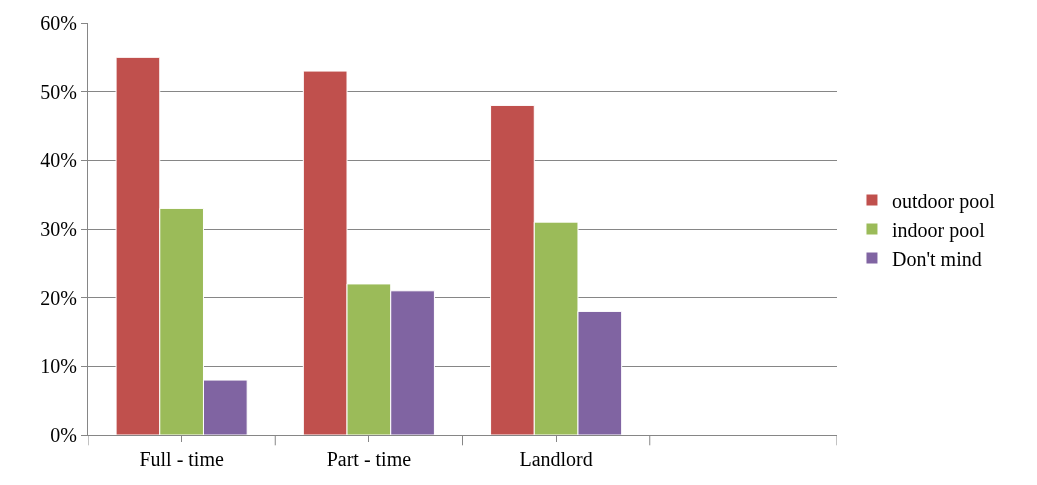  Describe the element at coordinates (936, 258) in the screenshot. I see `legend-label: Don't mind` at that location.